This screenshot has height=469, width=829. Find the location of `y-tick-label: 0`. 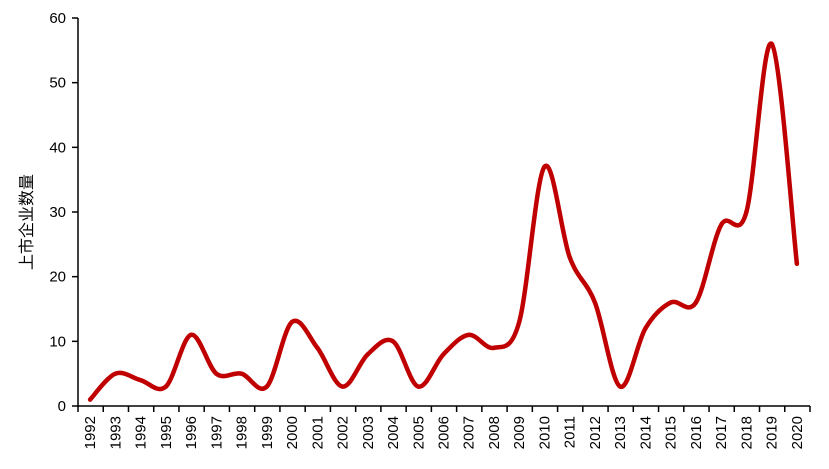

y-tick-label: 0 is located at coordinates (62, 406).